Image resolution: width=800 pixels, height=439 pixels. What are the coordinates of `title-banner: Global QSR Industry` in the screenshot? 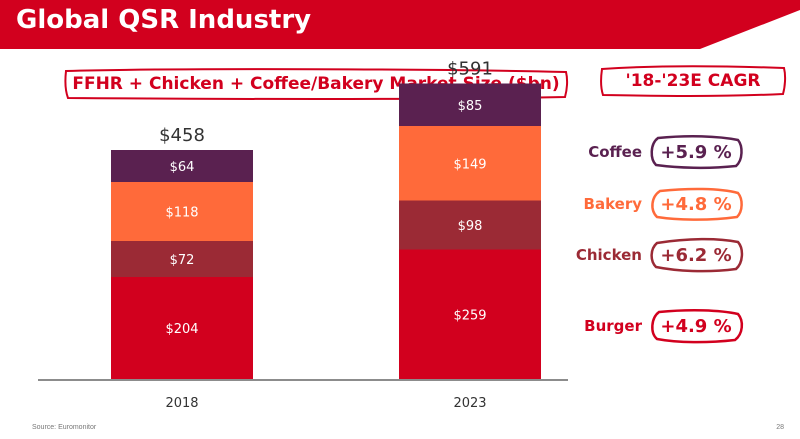 It's located at (400, 24).